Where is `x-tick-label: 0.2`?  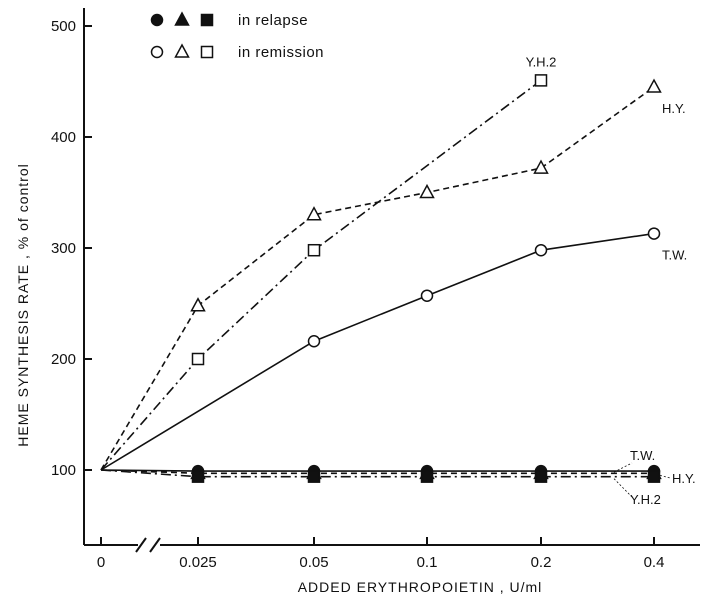
x-tick-label: 0.2 is located at coordinates (541, 562).